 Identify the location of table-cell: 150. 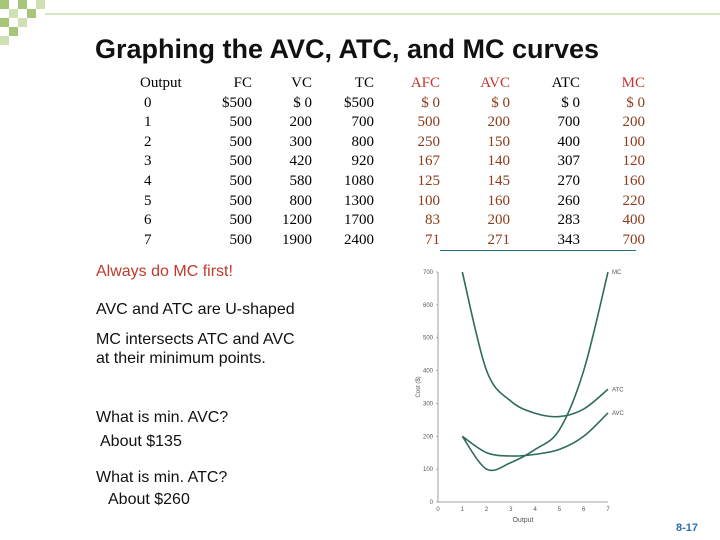
(499, 141).